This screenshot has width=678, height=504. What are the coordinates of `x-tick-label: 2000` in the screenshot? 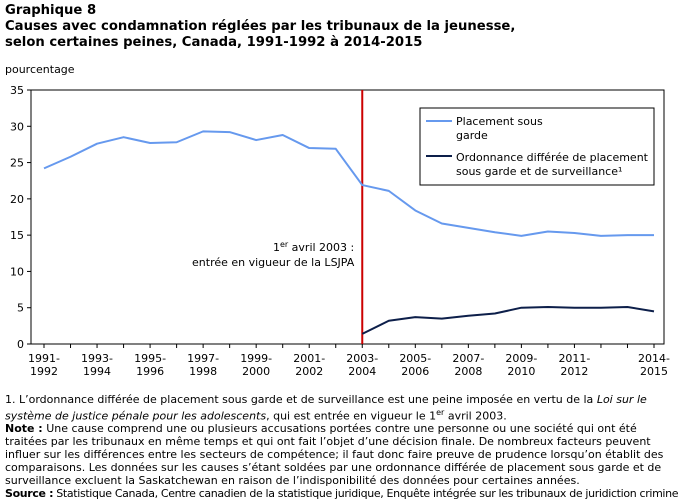 It's located at (256, 371).